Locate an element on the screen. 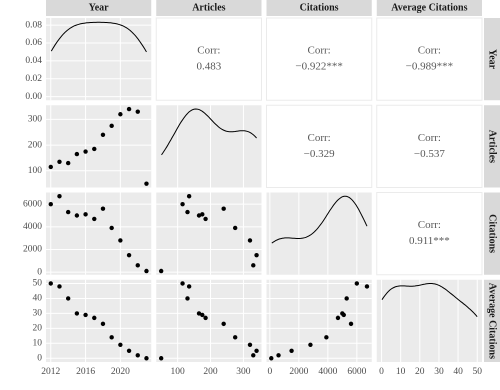 The image size is (500, 390). y-tick-label: 200 is located at coordinates (35, 145).